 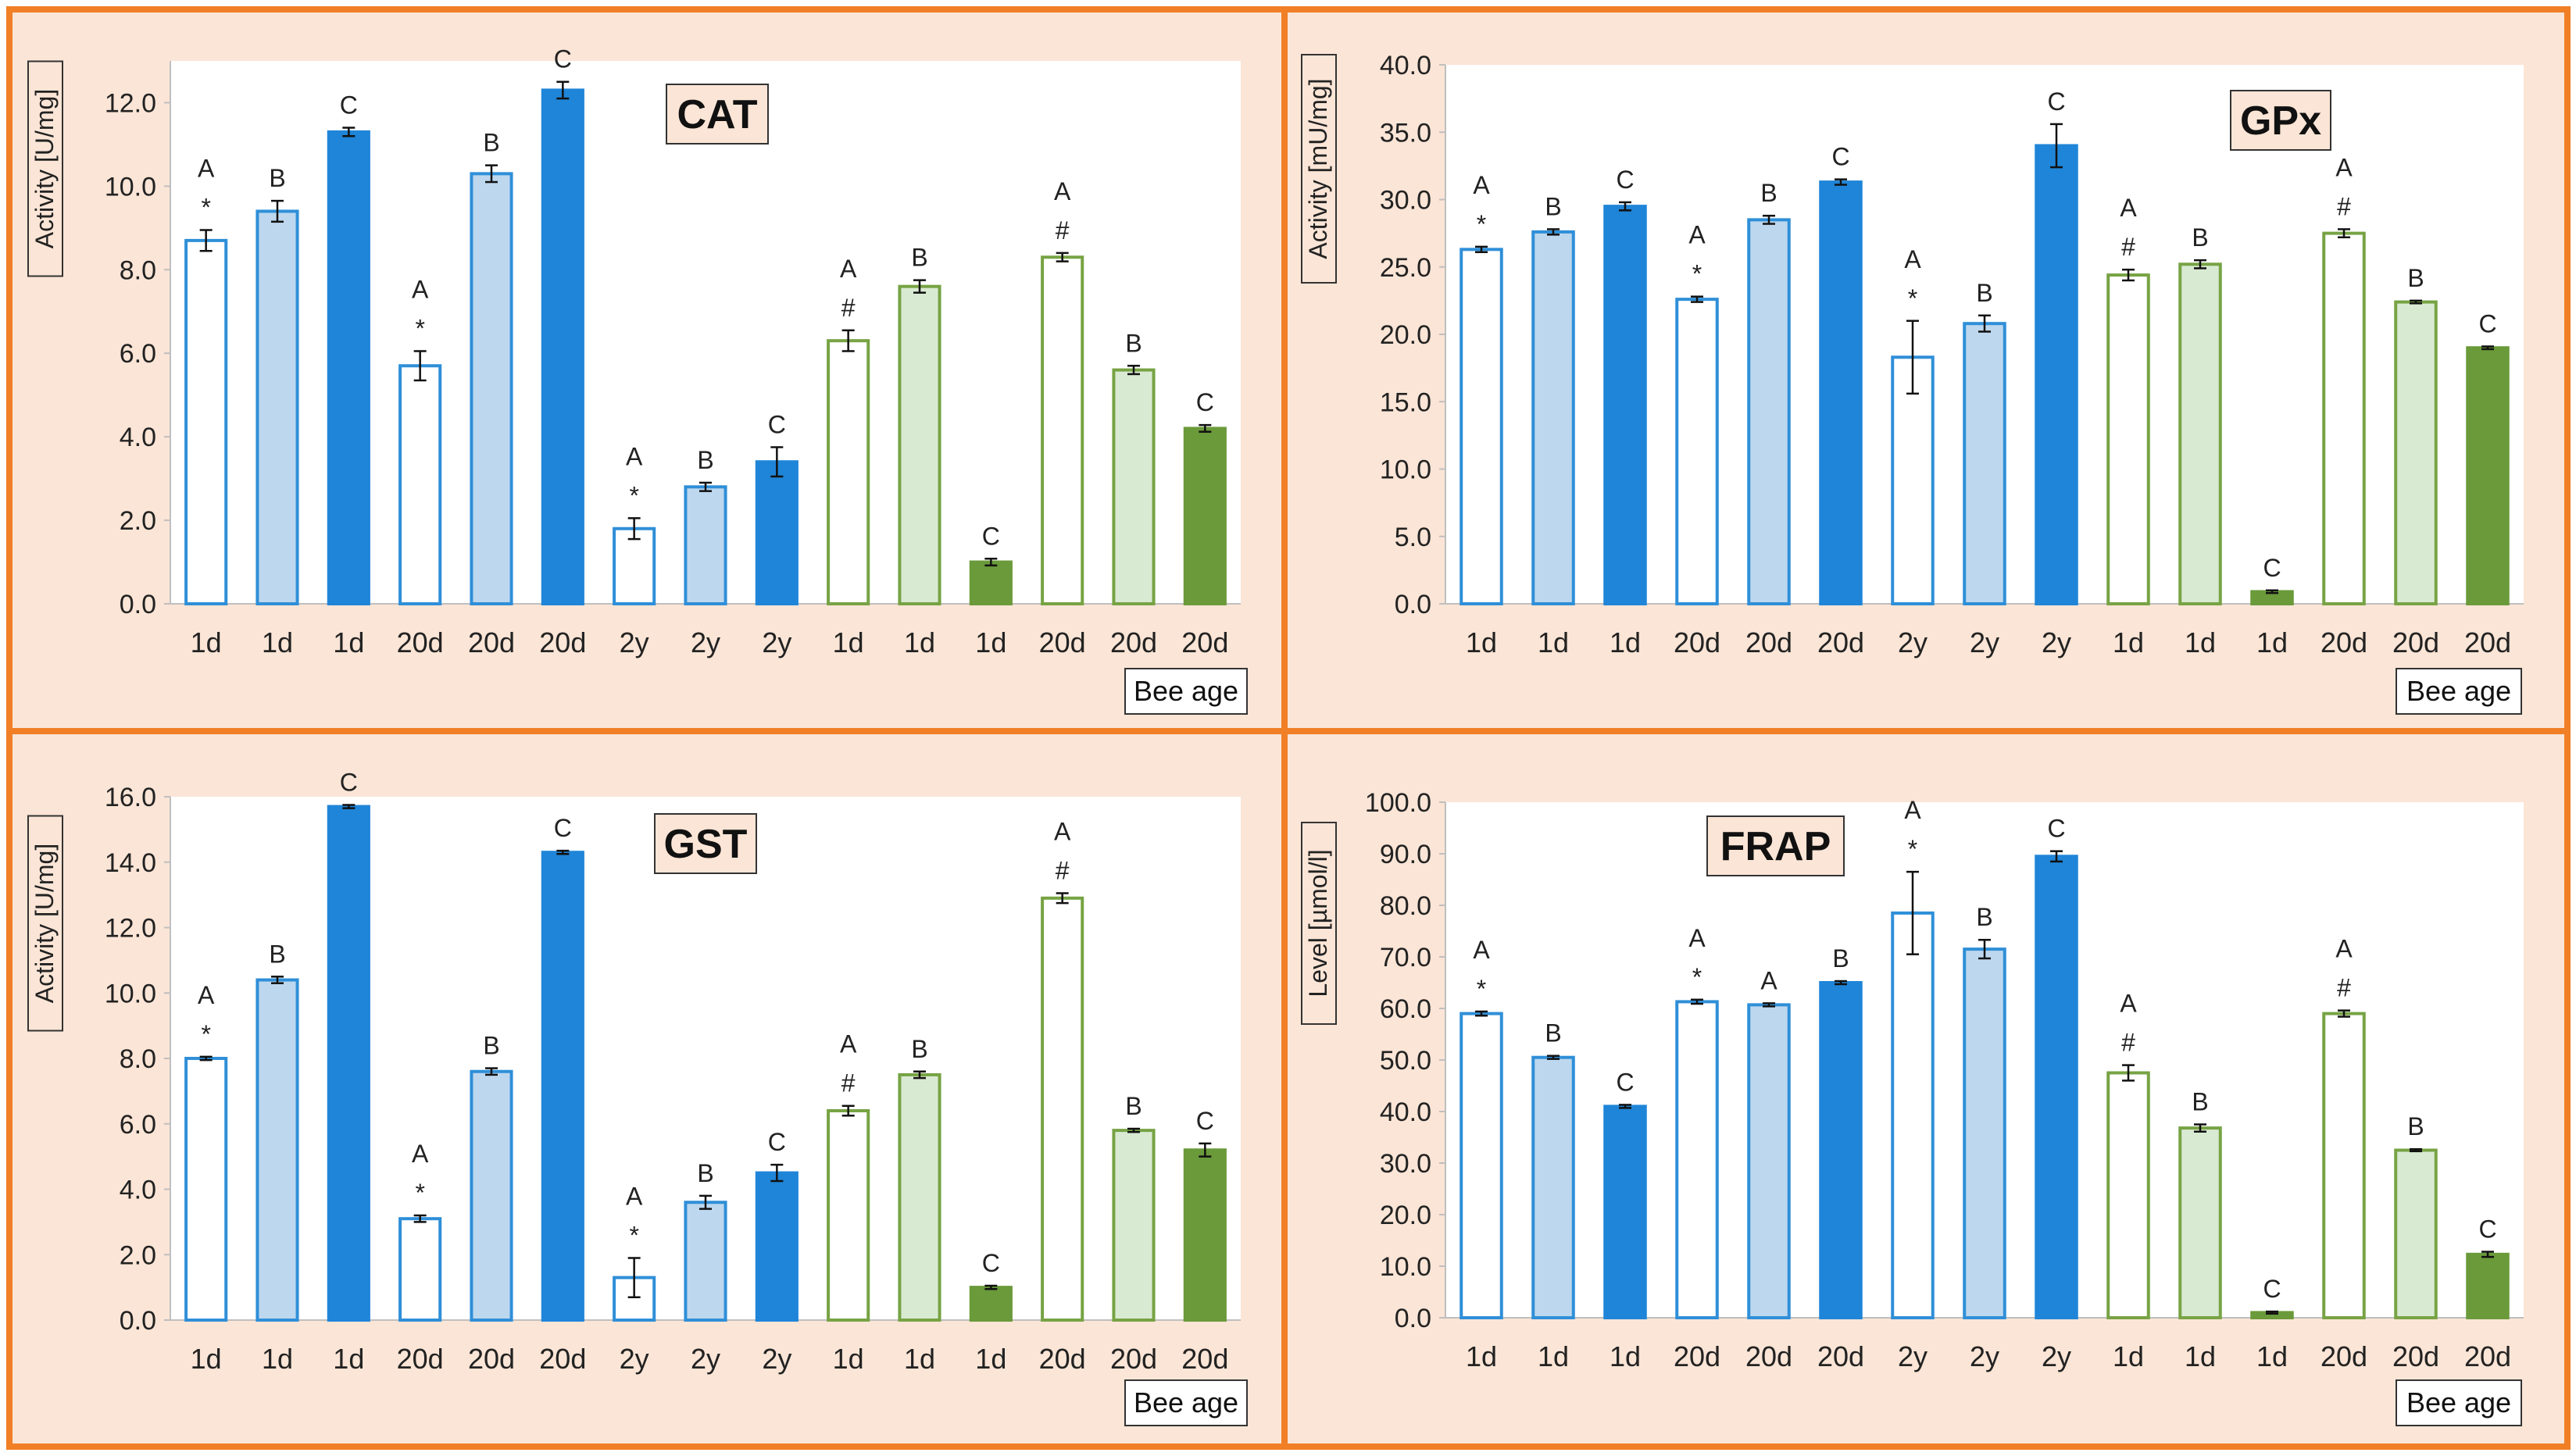 I want to click on y-tick-label: 15.0, so click(x=1406, y=402).